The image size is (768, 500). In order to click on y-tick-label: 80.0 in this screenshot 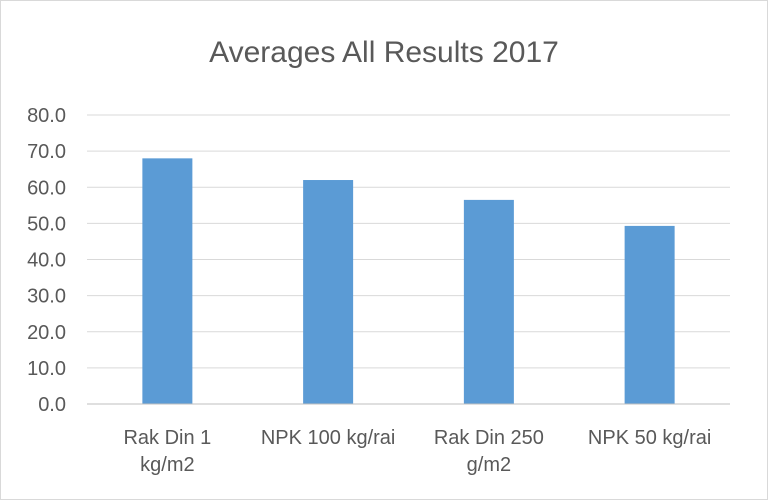, I will do `click(46, 116)`.